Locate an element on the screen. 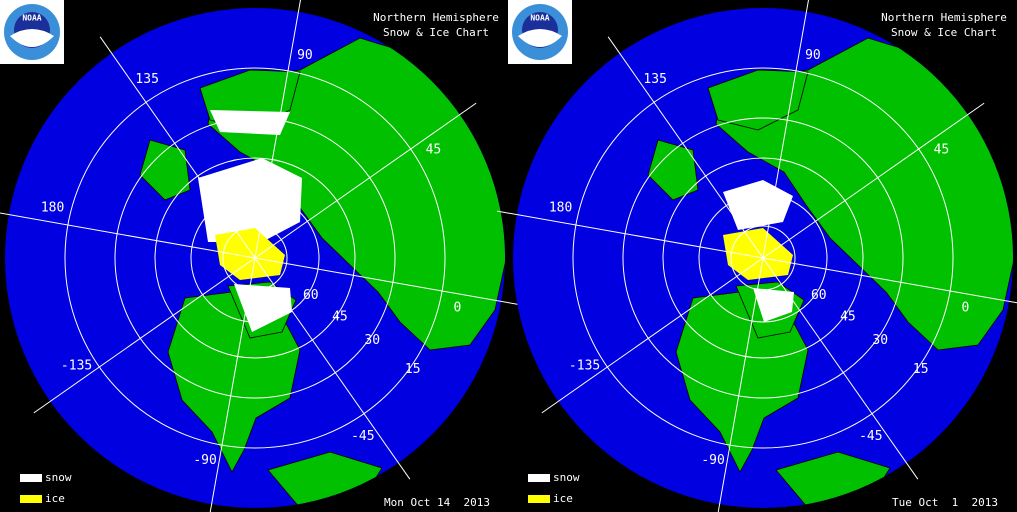 Image resolution: width=1017 pixels, height=512 pixels. chart-date: Mon Oct 14 2013 is located at coordinates (437, 502).